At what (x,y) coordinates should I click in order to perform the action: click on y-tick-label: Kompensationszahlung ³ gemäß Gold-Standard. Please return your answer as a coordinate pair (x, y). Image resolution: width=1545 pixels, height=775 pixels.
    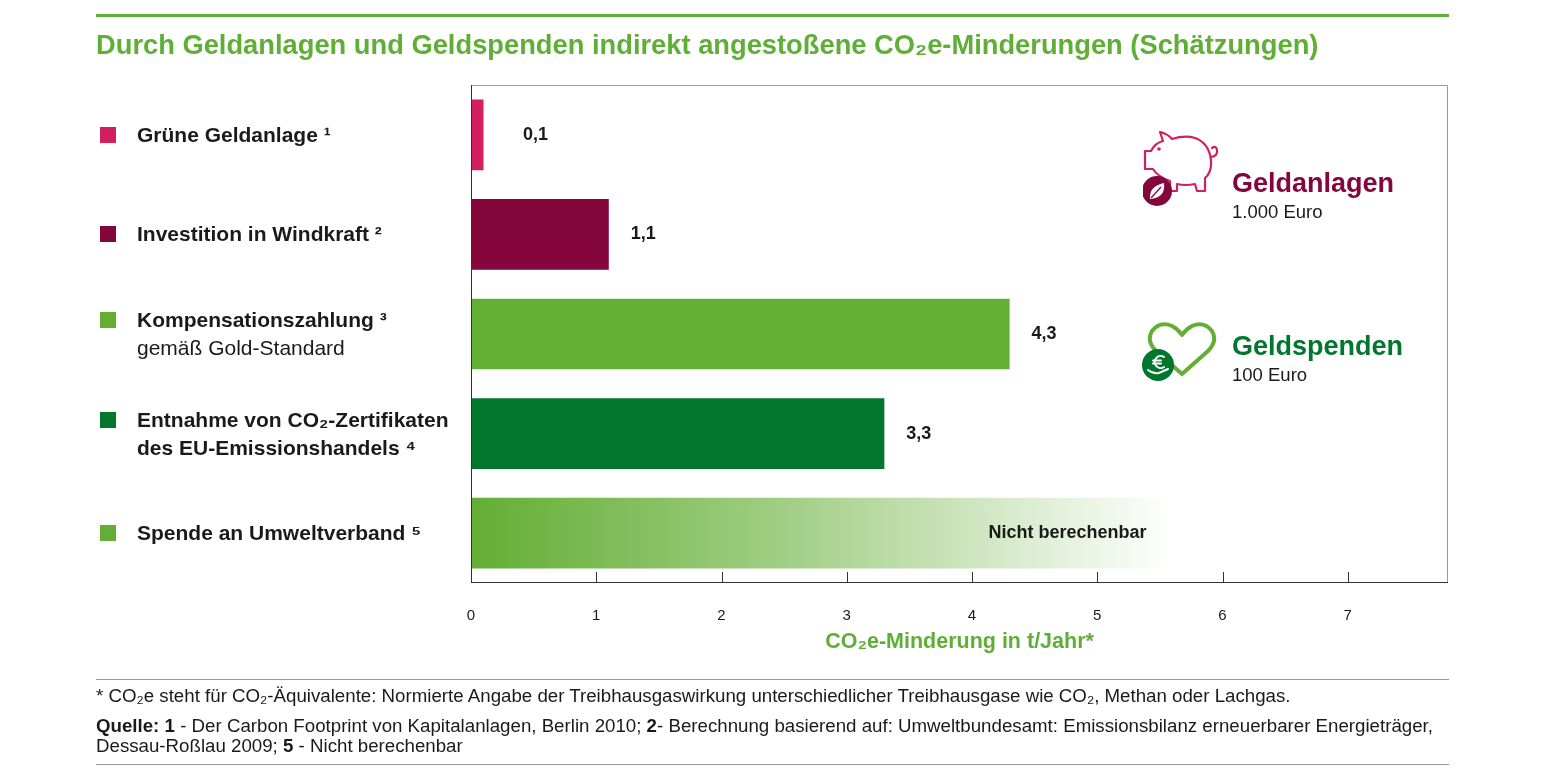
    Looking at the image, I should click on (262, 333).